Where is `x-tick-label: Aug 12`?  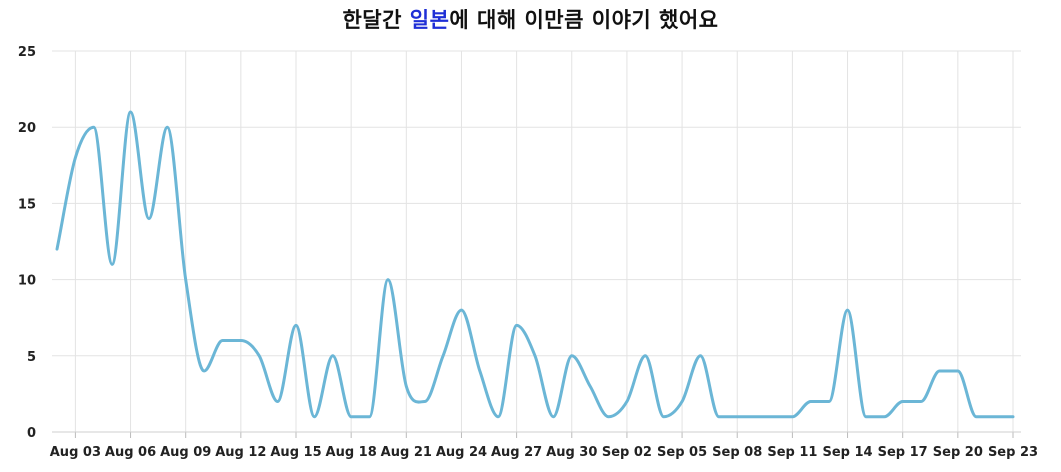
x-tick-label: Aug 12 is located at coordinates (240, 452).